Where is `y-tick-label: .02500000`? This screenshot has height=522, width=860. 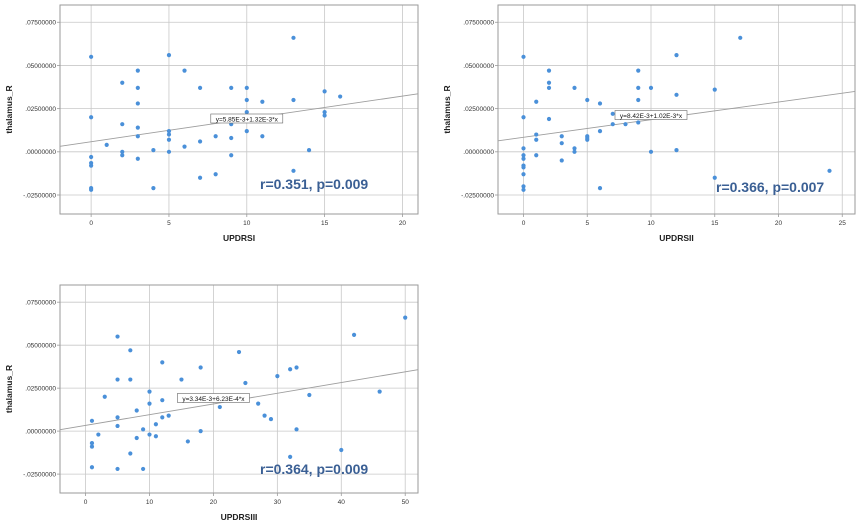 y-tick-label: .02500000 is located at coordinates (478, 109).